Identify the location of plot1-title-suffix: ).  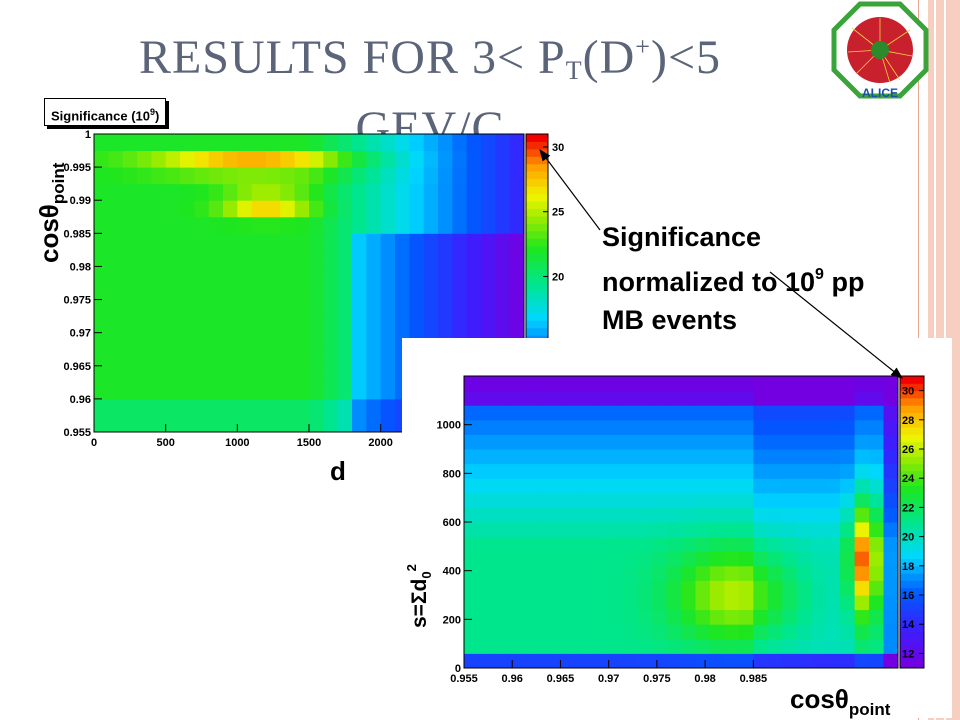
(157, 116).